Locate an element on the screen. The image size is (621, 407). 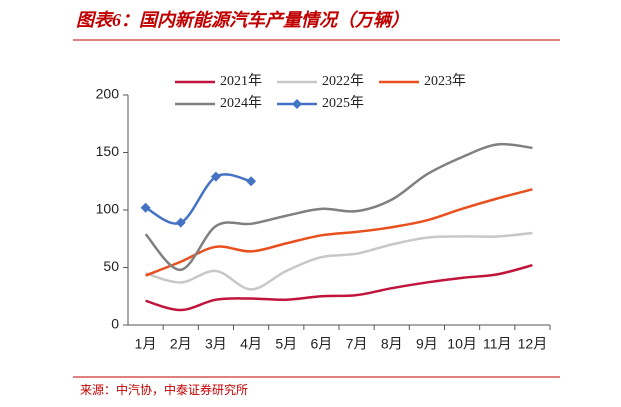
y-tick-label: 200 is located at coordinates (108, 94).